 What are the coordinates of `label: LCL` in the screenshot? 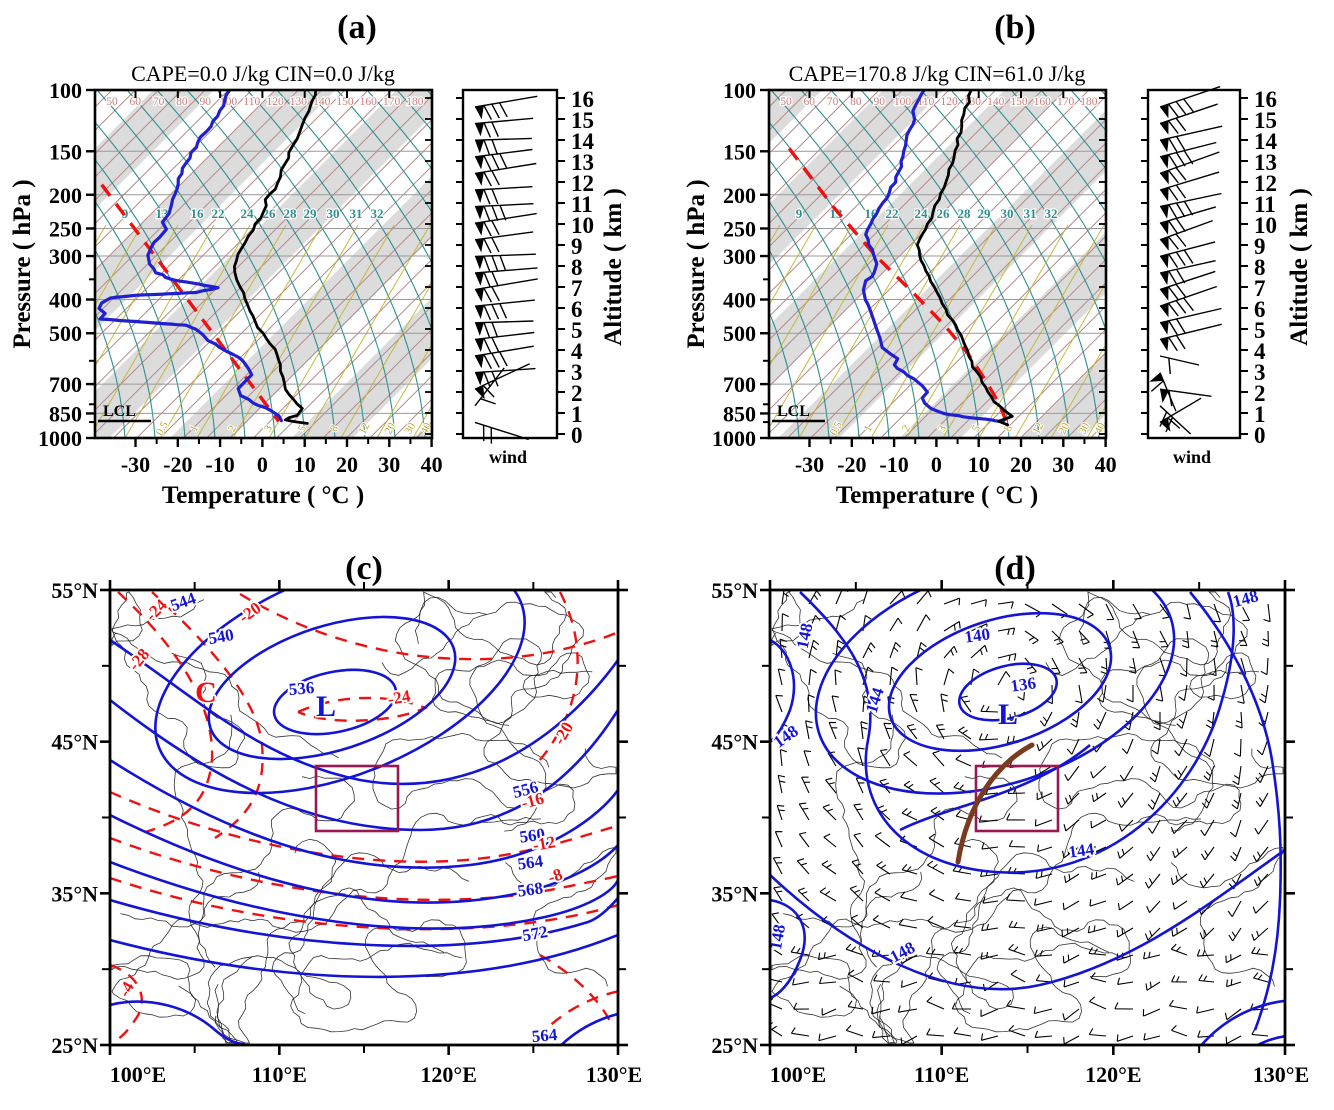 It's located at (793, 411).